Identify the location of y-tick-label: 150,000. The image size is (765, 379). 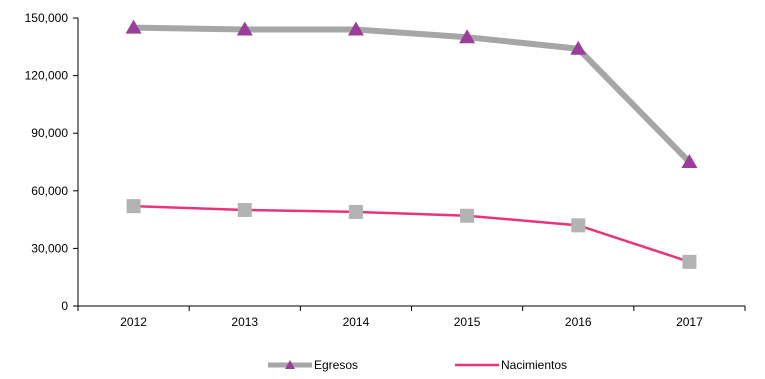
(47, 18).